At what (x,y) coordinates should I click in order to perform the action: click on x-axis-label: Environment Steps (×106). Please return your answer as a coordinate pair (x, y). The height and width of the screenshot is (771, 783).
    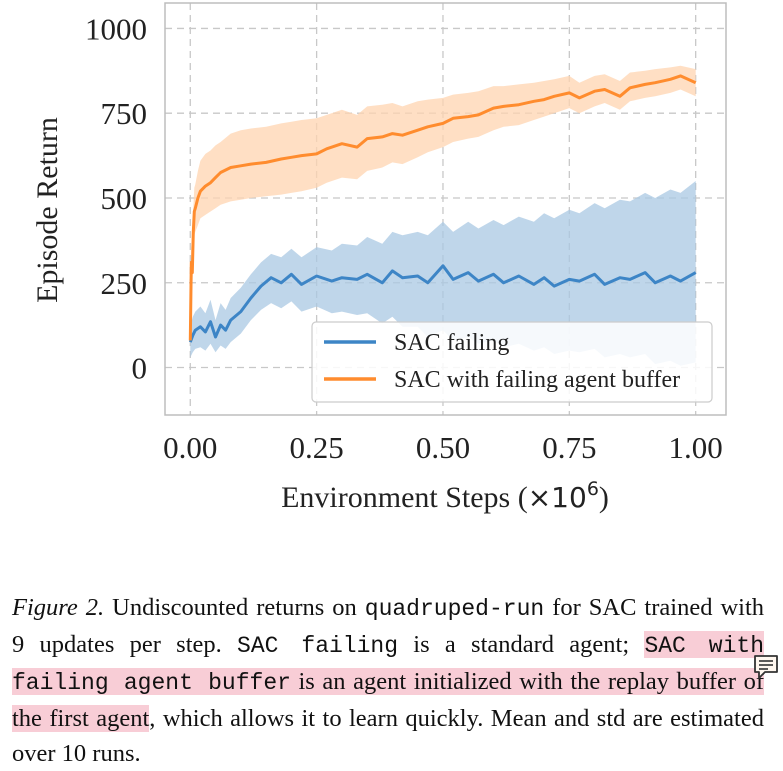
    Looking at the image, I should click on (445, 496).